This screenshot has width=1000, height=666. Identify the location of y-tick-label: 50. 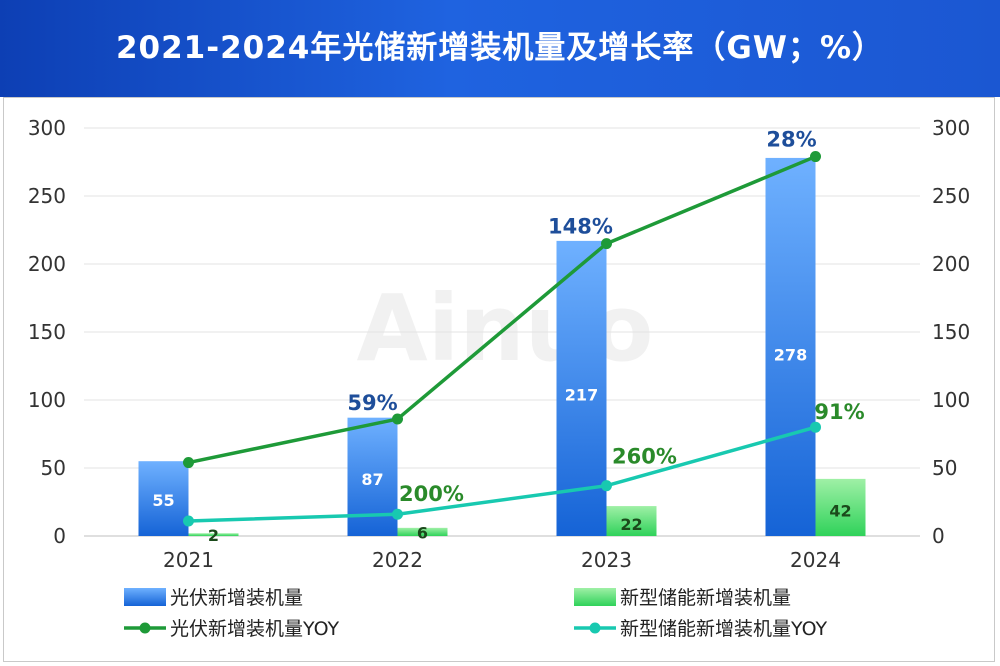
(53, 468).